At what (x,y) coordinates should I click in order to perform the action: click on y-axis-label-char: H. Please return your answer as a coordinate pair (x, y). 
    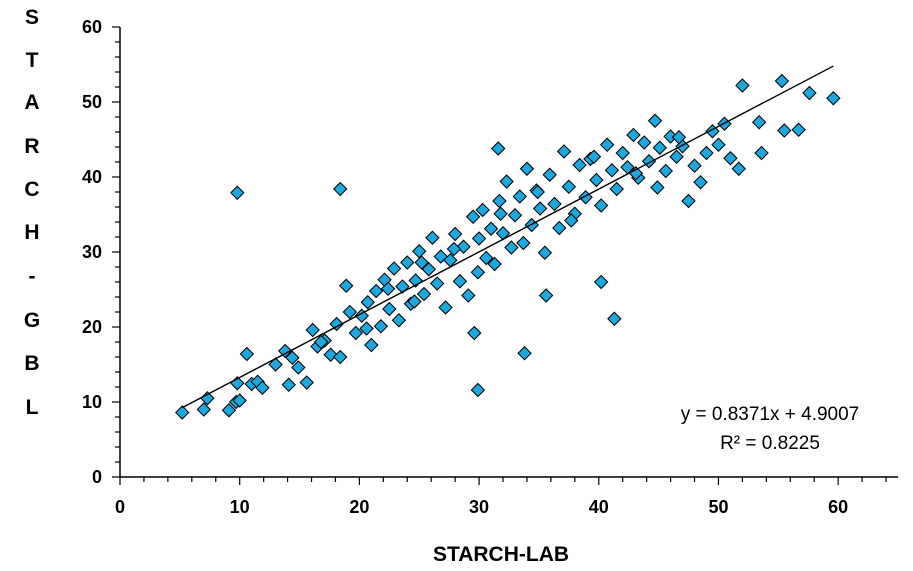
    Looking at the image, I should click on (32, 232).